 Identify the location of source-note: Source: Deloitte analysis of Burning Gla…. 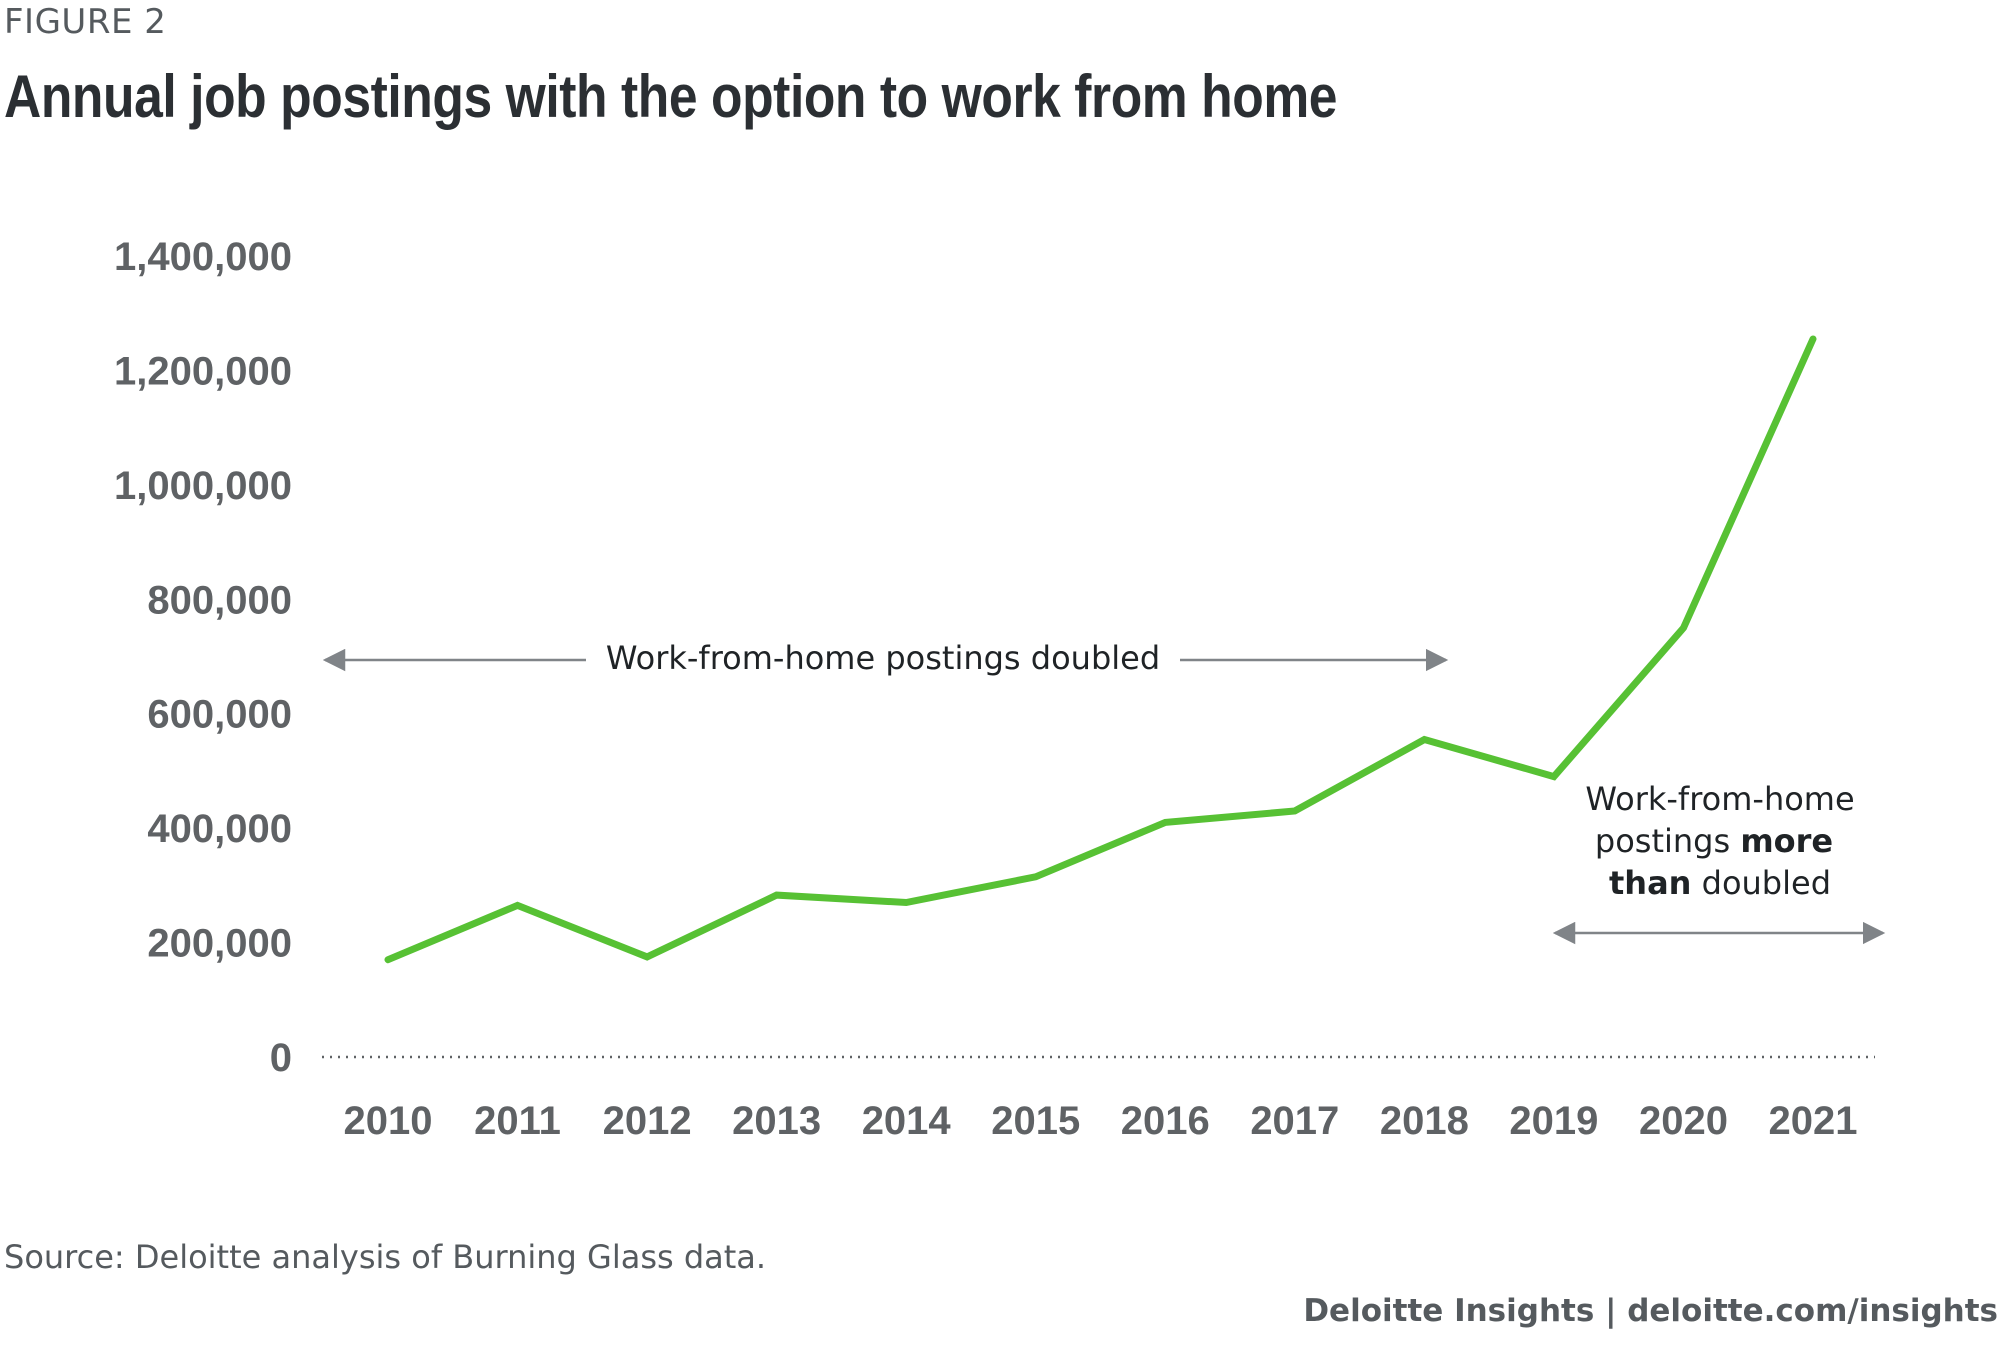
(385, 1257).